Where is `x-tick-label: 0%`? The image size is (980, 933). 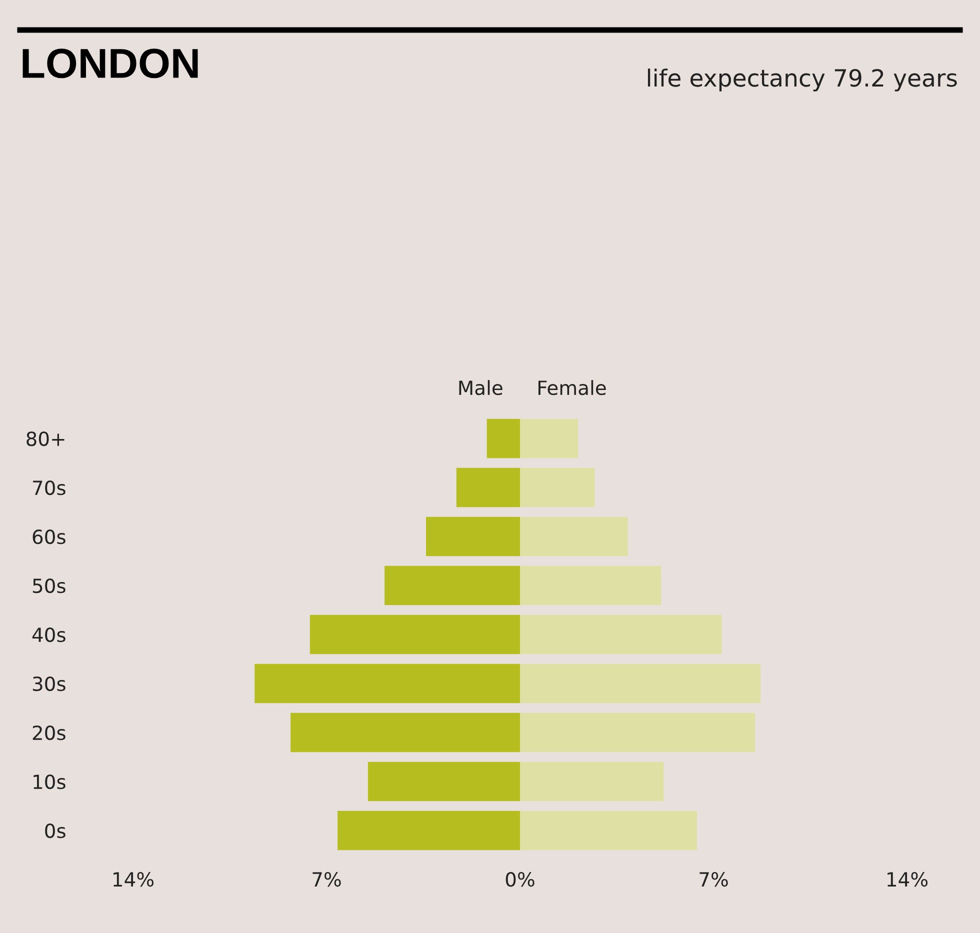 x-tick-label: 0% is located at coordinates (520, 879).